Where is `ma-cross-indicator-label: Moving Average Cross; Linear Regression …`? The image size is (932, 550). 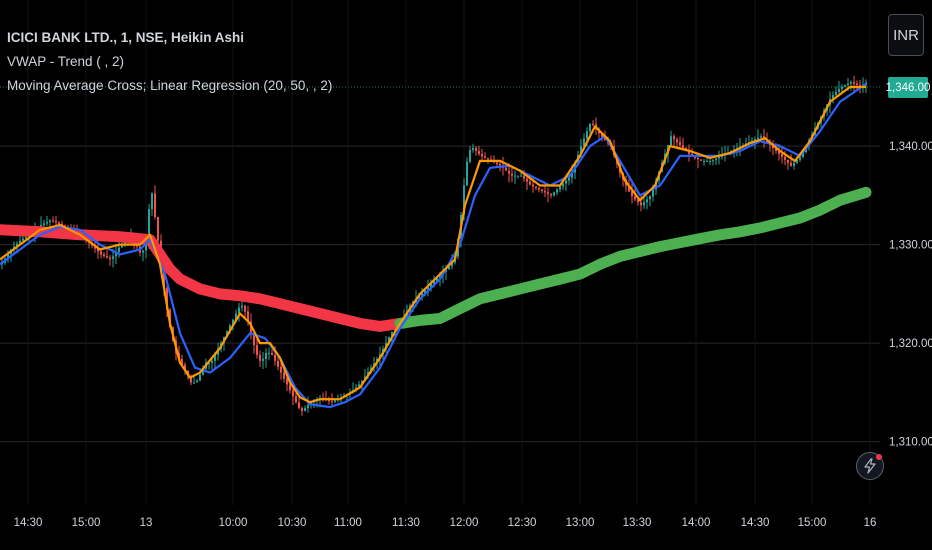
ma-cross-indicator-label: Moving Average Cross; Linear Regression … is located at coordinates (170, 85).